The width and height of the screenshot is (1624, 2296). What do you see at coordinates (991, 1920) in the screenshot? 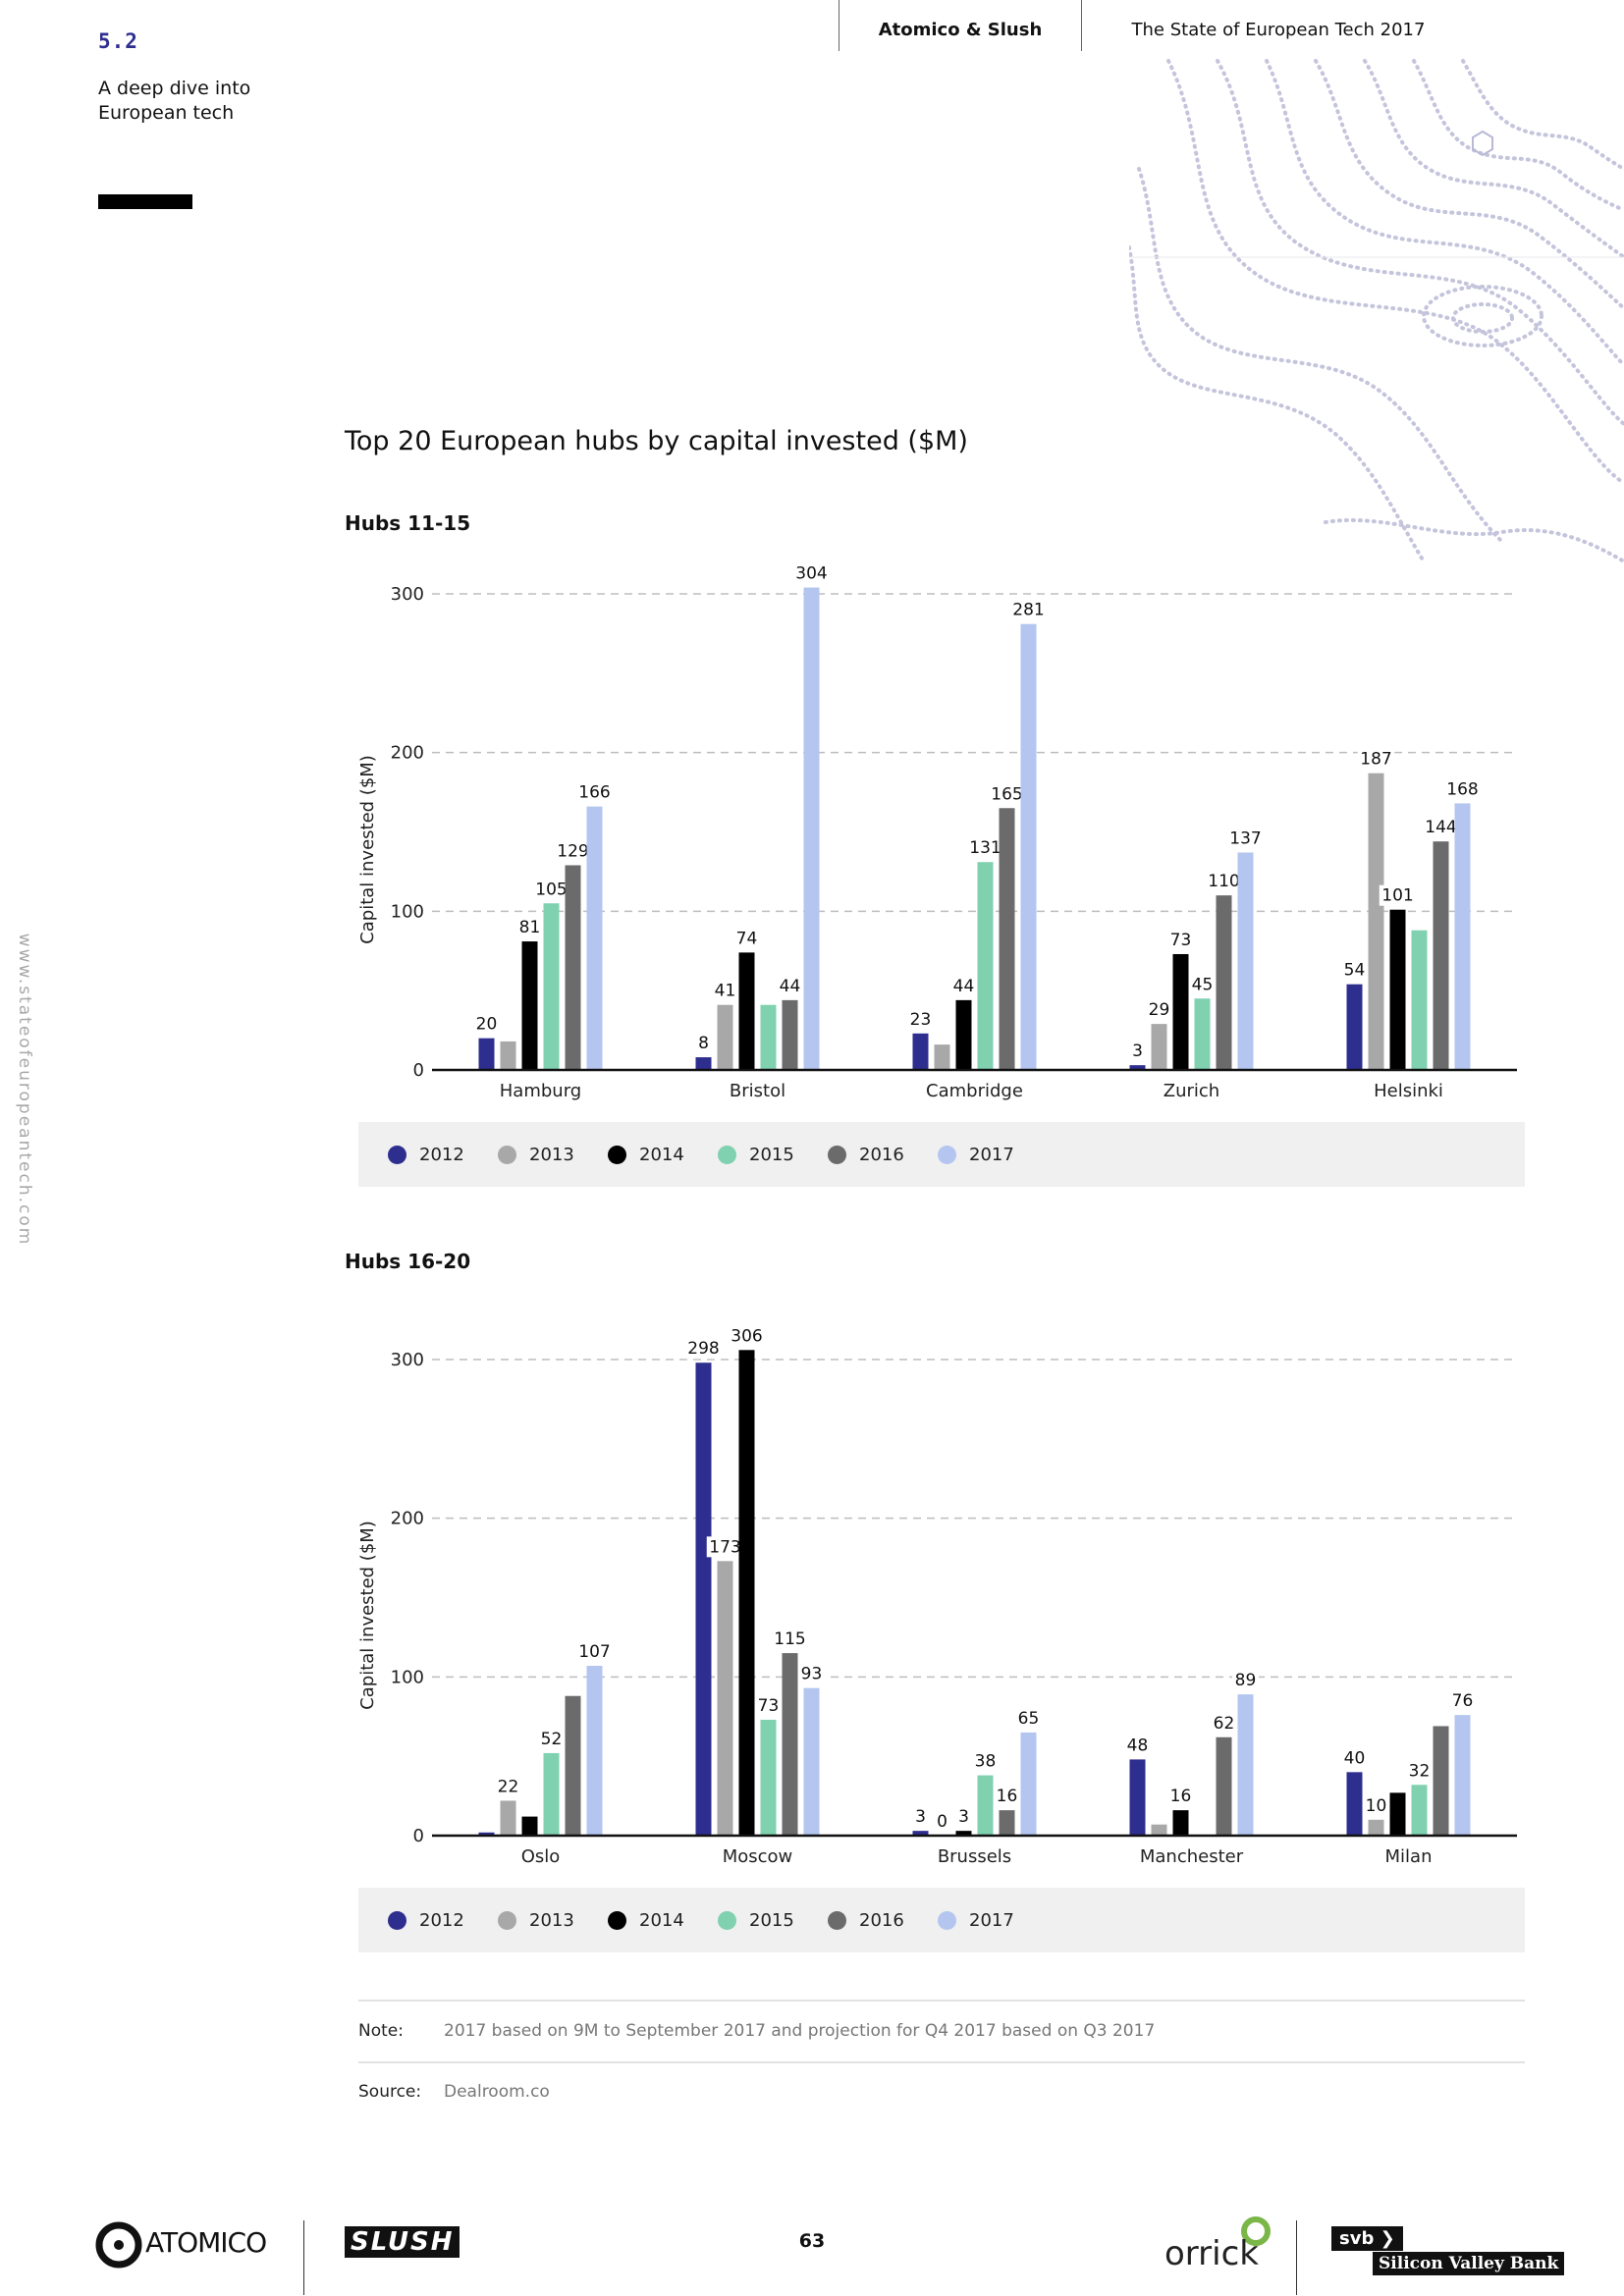
I see `legend-label: 2017` at bounding box center [991, 1920].